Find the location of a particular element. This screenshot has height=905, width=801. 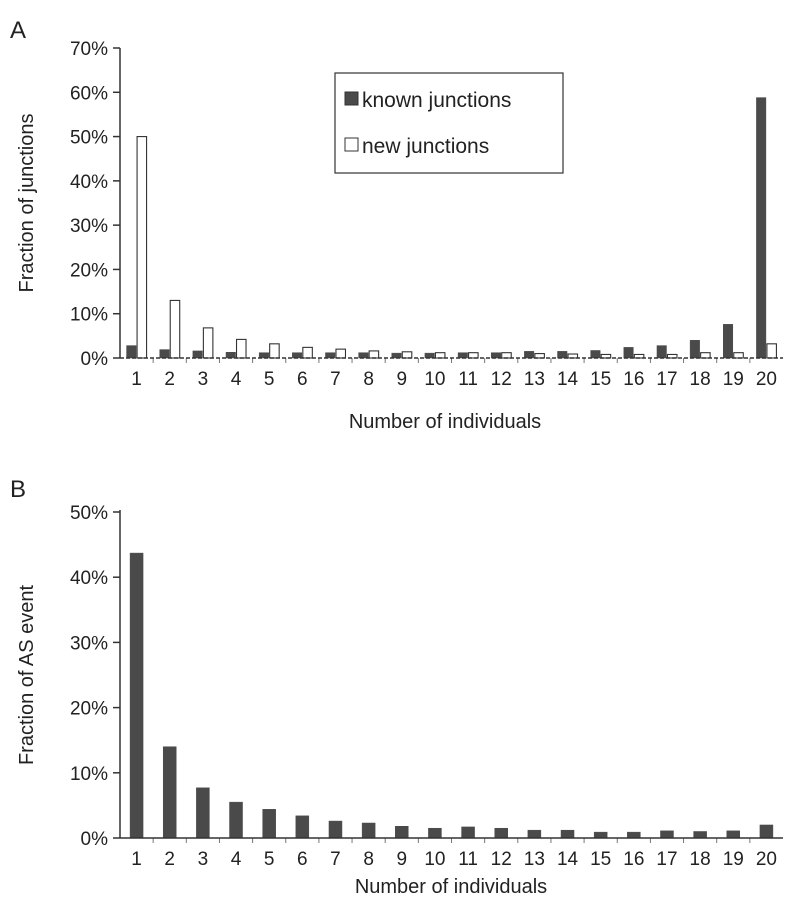

panel-b-y-tick-label: 40% is located at coordinates (89, 578).